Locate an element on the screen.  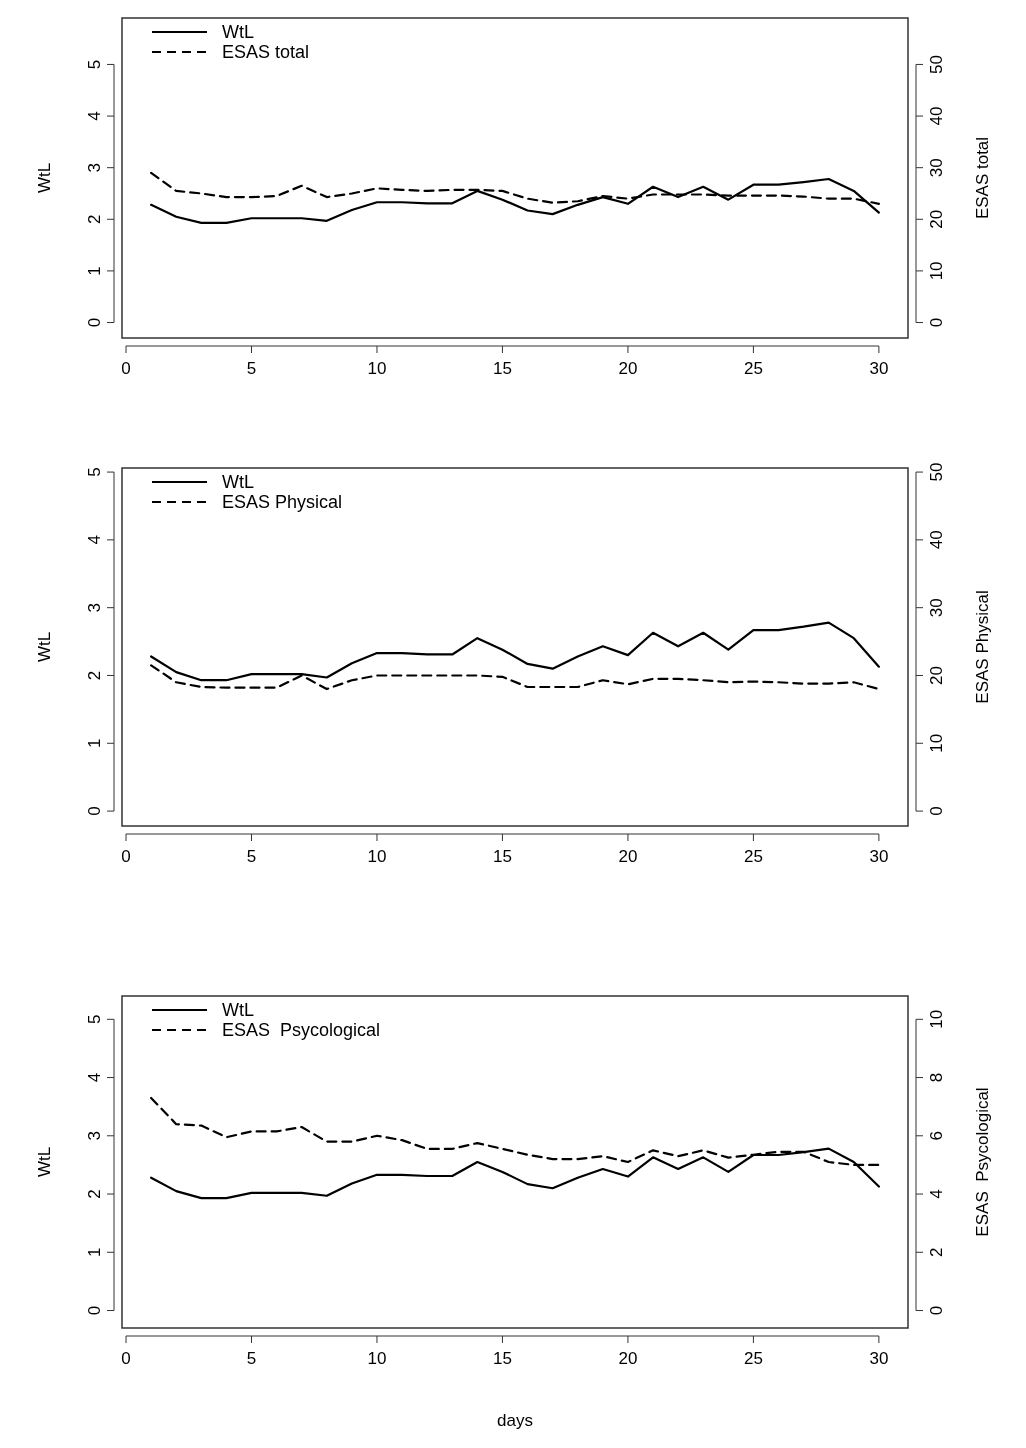
legend-label: ESAS Psycological is located at coordinates (301, 1030).